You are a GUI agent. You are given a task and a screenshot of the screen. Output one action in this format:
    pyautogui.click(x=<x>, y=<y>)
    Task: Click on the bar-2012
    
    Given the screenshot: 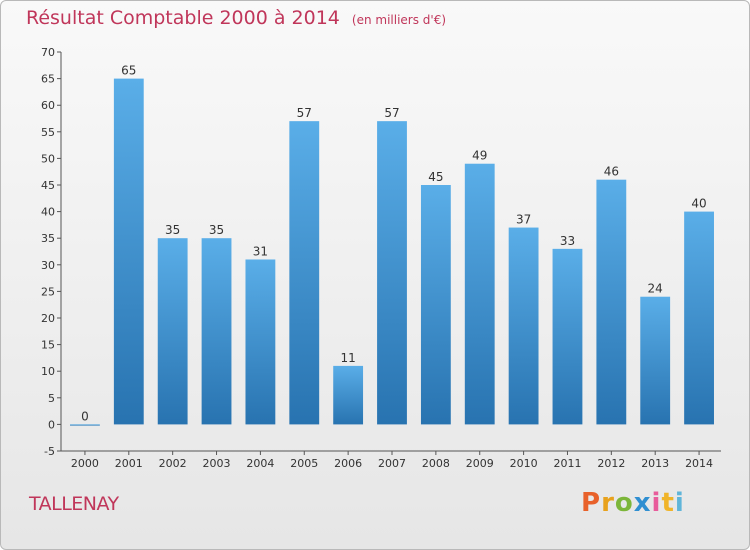 What is the action you would take?
    pyautogui.click(x=611, y=302)
    